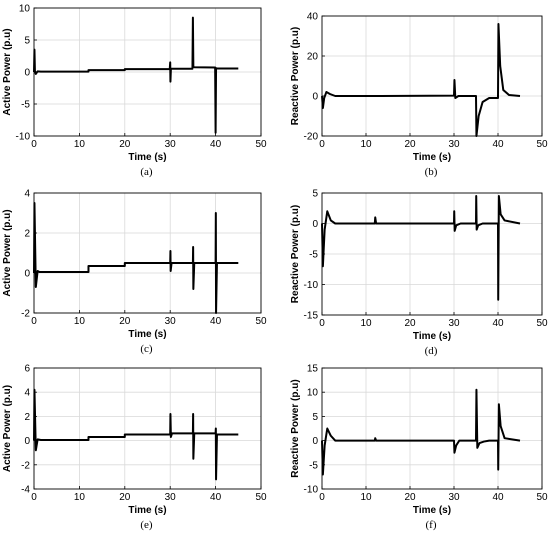 The height and width of the screenshot is (534, 550). What do you see at coordinates (431, 172) in the screenshot?
I see `panel-caption: (b)` at bounding box center [431, 172].